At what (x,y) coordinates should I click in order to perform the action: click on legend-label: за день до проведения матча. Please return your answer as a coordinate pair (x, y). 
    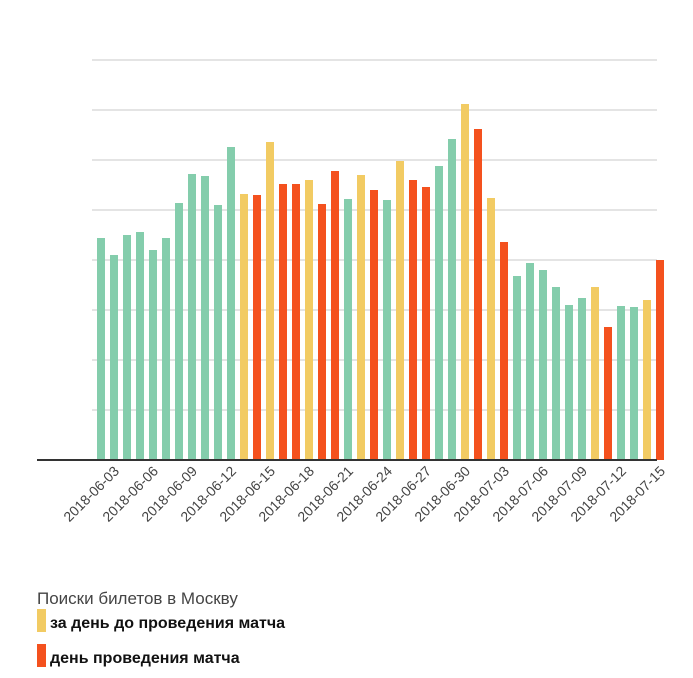
    Looking at the image, I should click on (167, 623).